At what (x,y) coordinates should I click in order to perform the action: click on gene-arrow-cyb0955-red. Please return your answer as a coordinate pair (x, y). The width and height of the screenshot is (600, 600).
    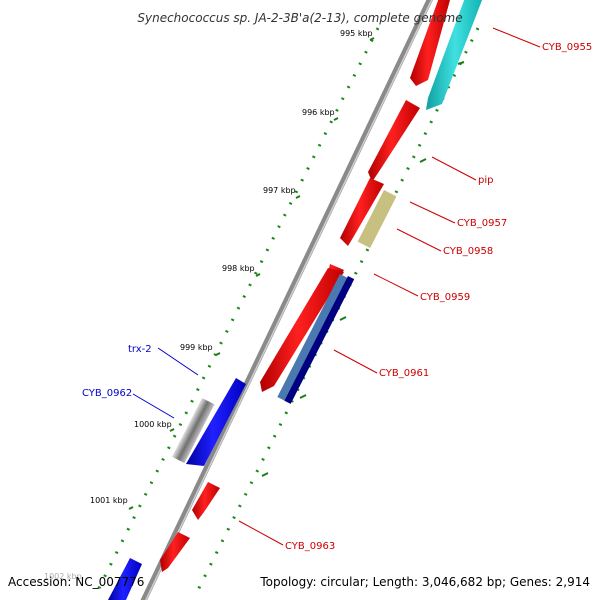
    Looking at the image, I should click on (430, 43).